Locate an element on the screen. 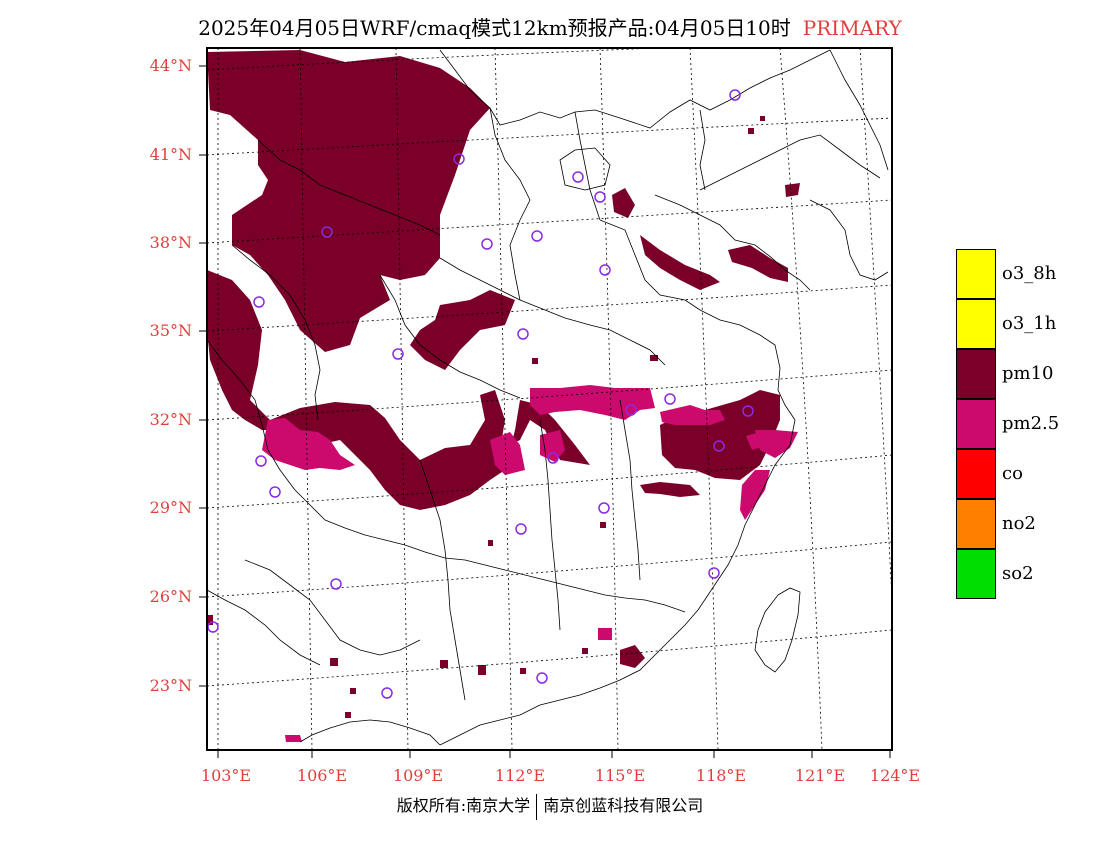 The width and height of the screenshot is (1100, 850). lon-ticks is located at coordinates (554, 754).